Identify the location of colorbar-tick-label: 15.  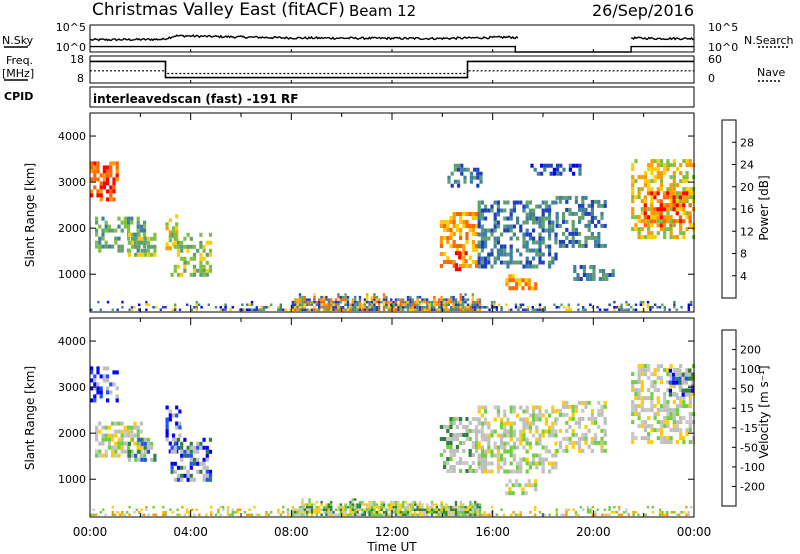
(747, 408).